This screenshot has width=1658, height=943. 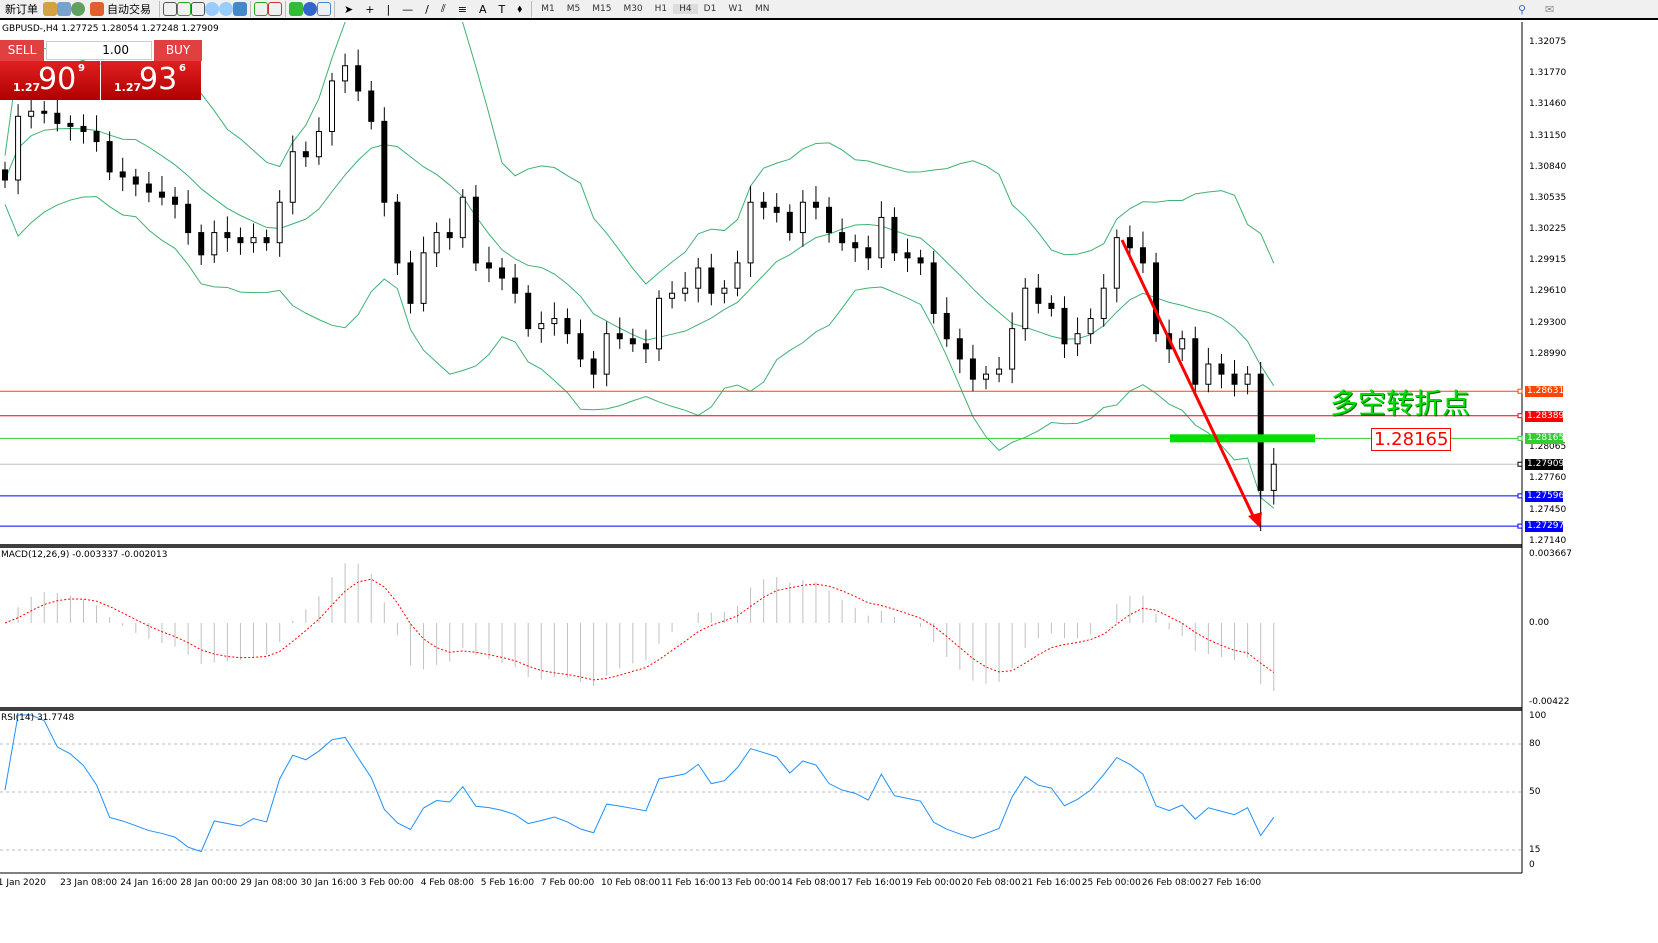 What do you see at coordinates (1548, 260) in the screenshot?
I see `price-axis-label: 1.29915` at bounding box center [1548, 260].